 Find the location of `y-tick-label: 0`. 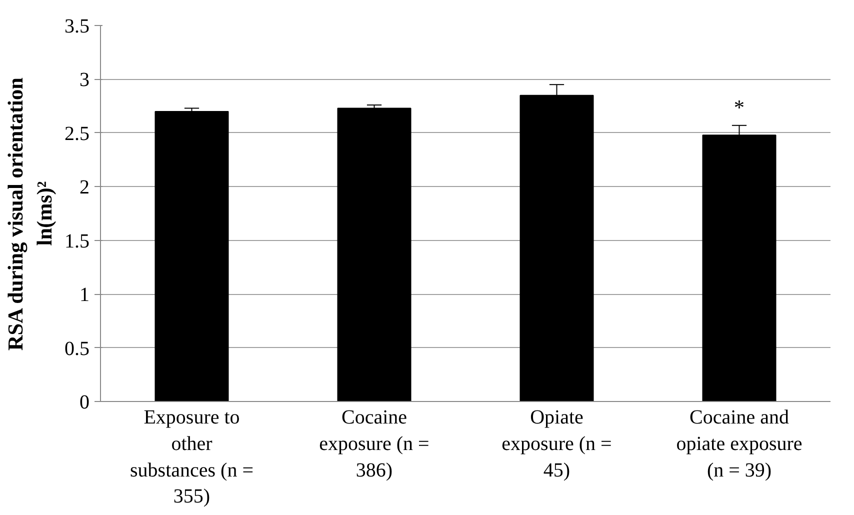

y-tick-label: 0 is located at coordinates (85, 403).